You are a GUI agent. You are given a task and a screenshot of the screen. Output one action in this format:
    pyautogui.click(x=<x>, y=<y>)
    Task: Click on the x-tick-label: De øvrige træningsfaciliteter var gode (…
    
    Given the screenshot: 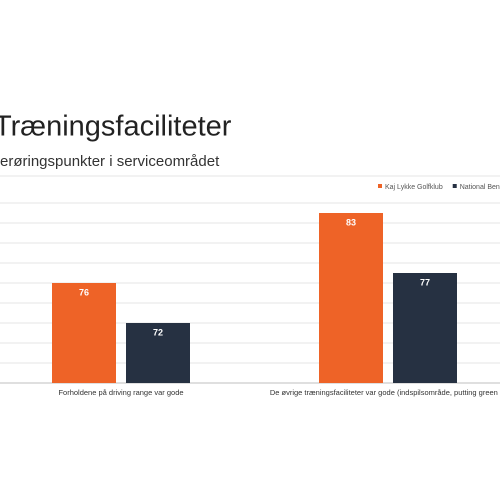 What is the action you would take?
    pyautogui.click(x=385, y=392)
    